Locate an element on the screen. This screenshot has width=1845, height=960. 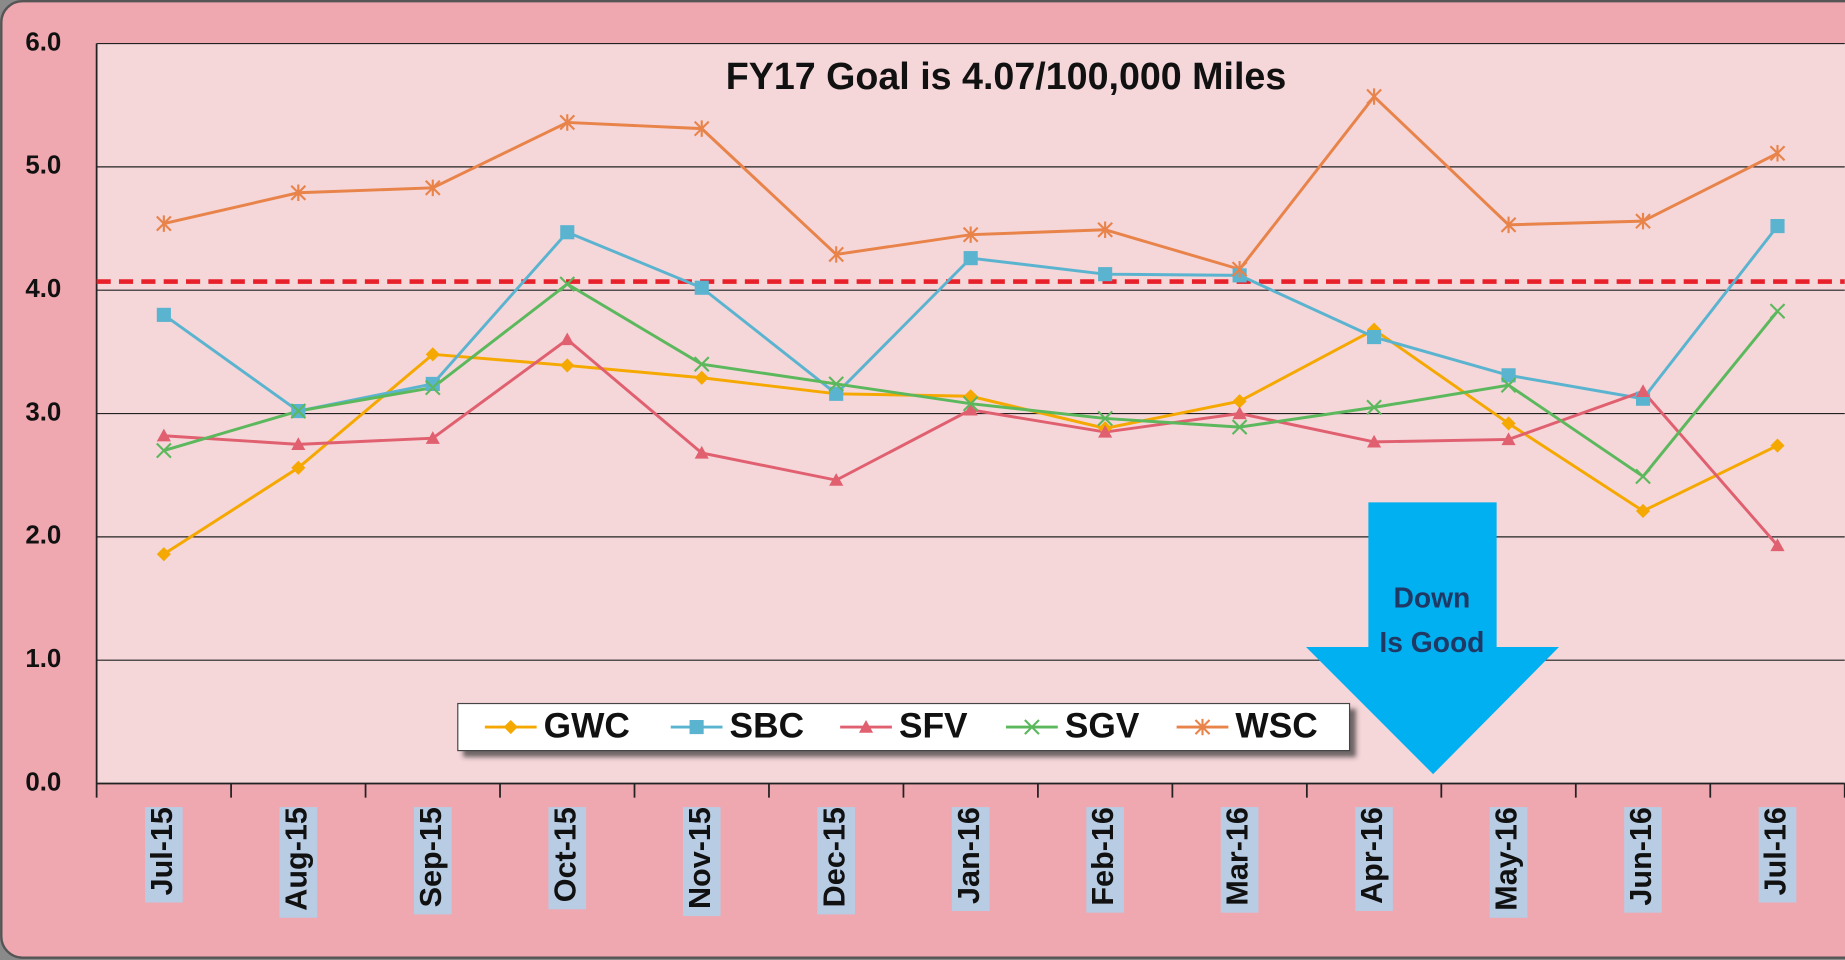
x-tick-group: May-16 is located at coordinates (1509, 862).